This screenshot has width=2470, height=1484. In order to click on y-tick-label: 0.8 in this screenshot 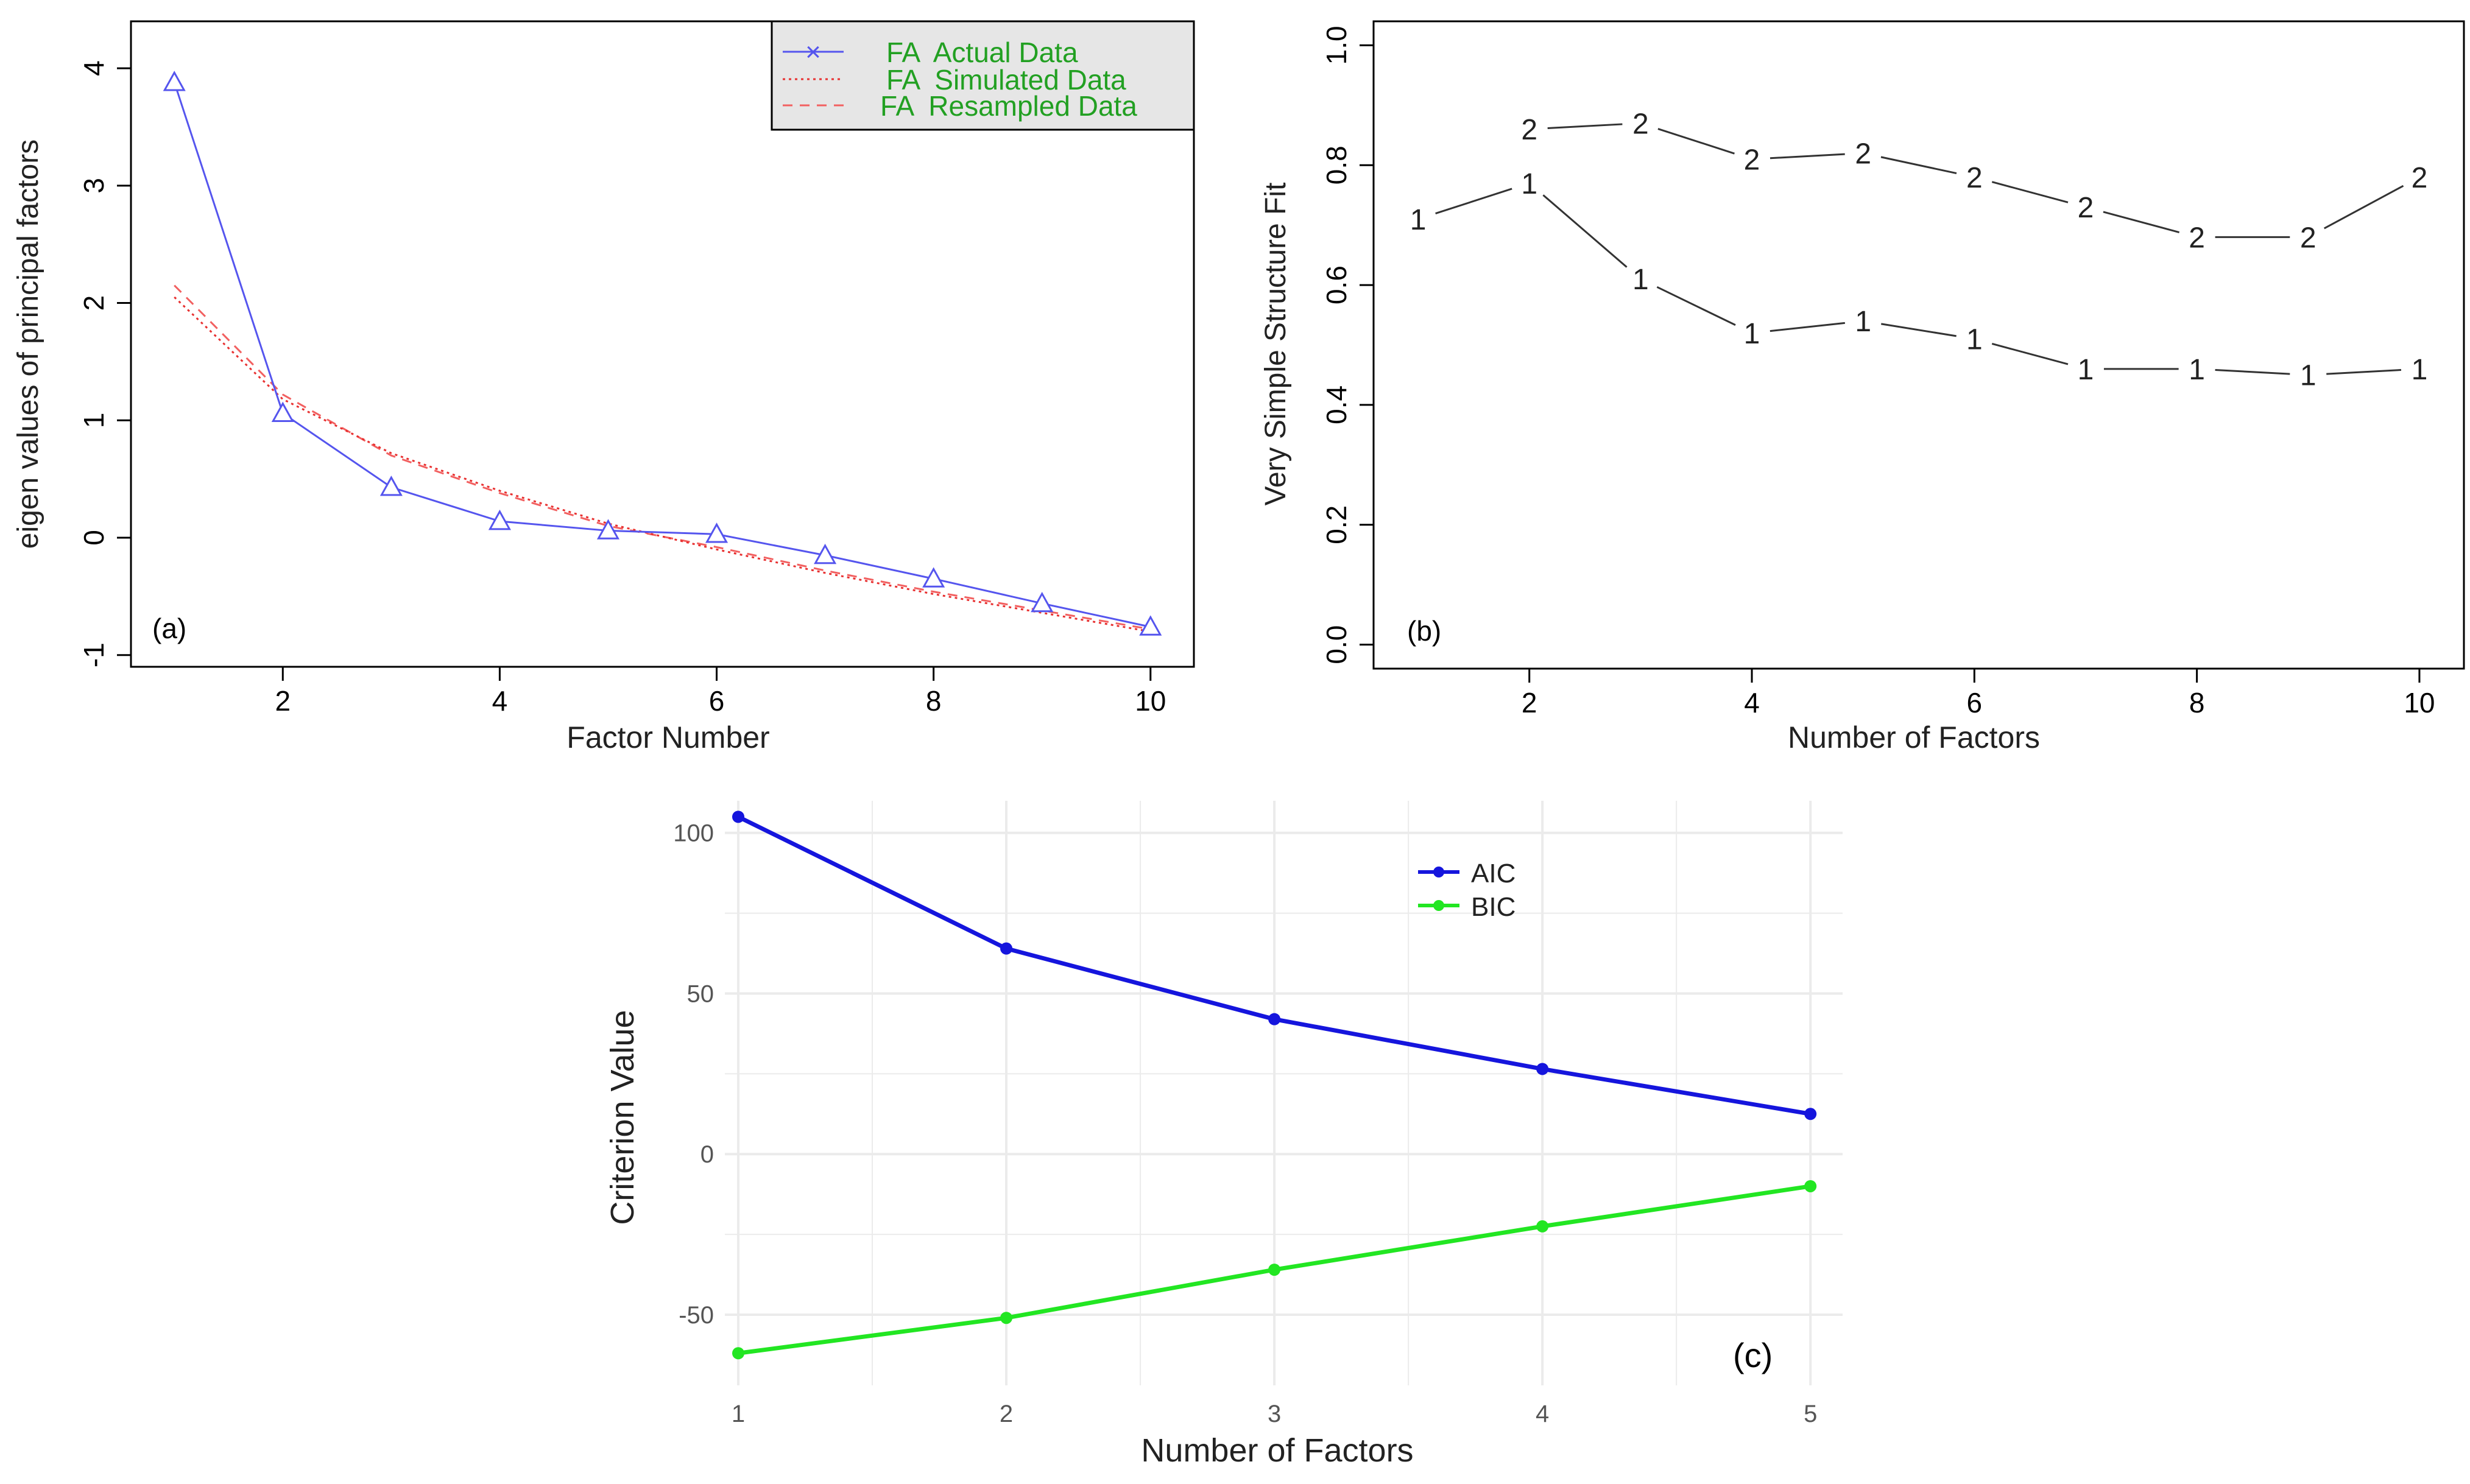, I will do `click(1336, 165)`.